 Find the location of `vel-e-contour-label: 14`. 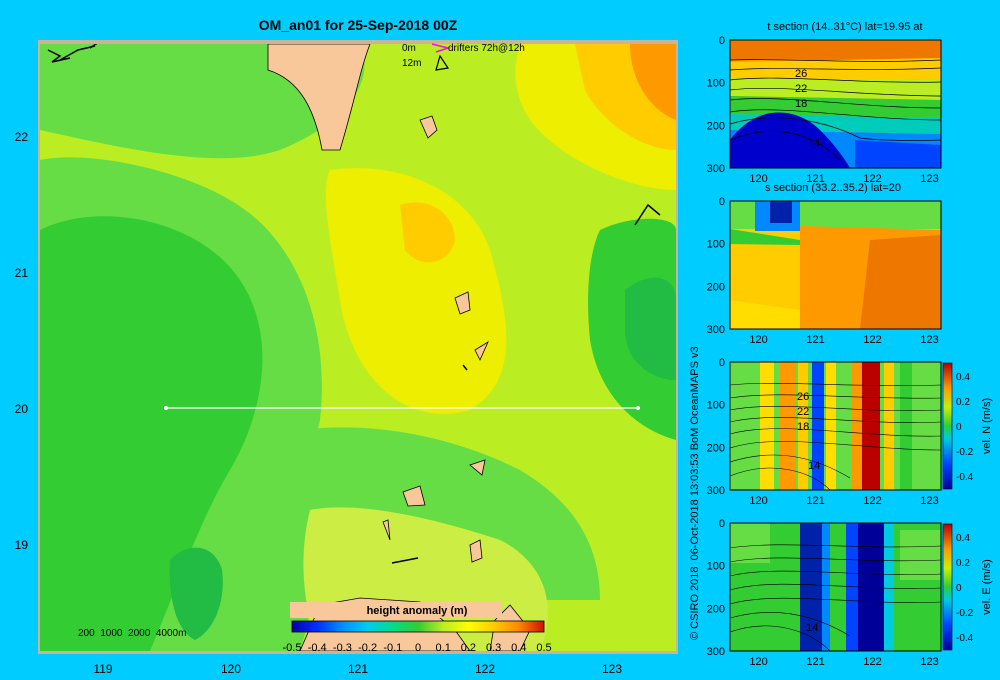

vel-e-contour-label: 14 is located at coordinates (812, 628).